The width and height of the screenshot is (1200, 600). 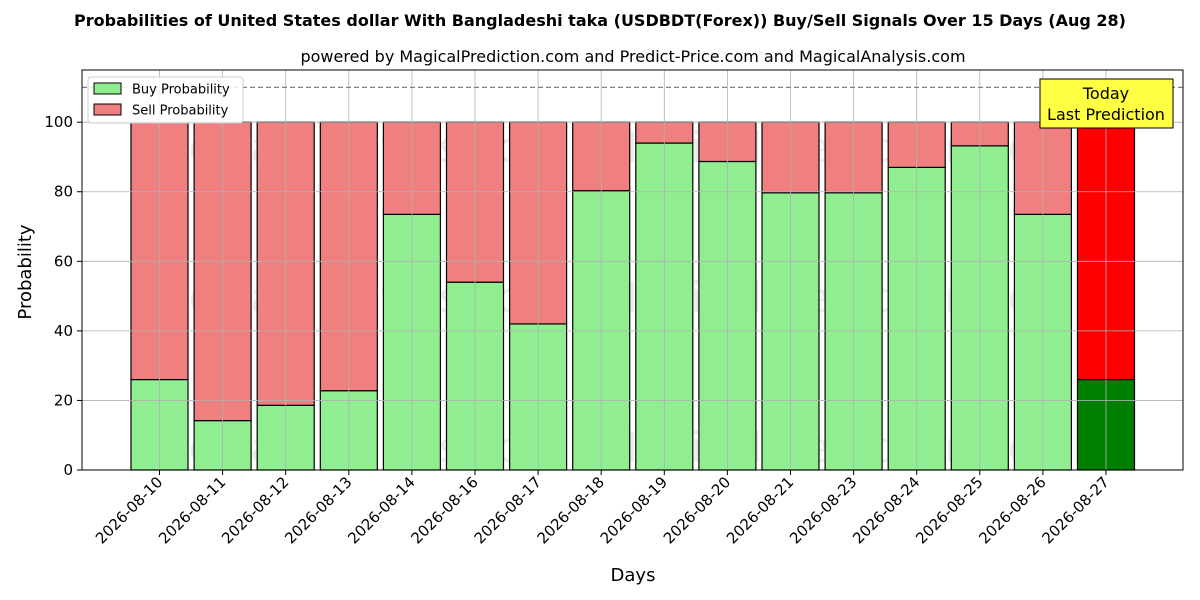 I want to click on y-tick-label: 60, so click(x=63, y=261).